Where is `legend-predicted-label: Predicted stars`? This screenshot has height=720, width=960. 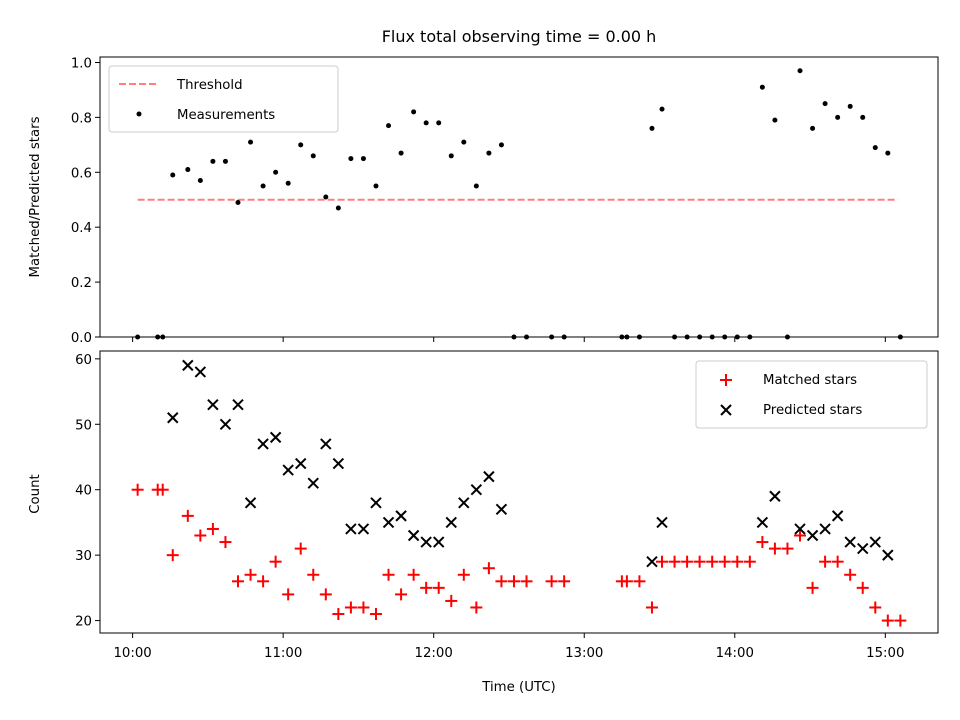 legend-predicted-label: Predicted stars is located at coordinates (812, 410).